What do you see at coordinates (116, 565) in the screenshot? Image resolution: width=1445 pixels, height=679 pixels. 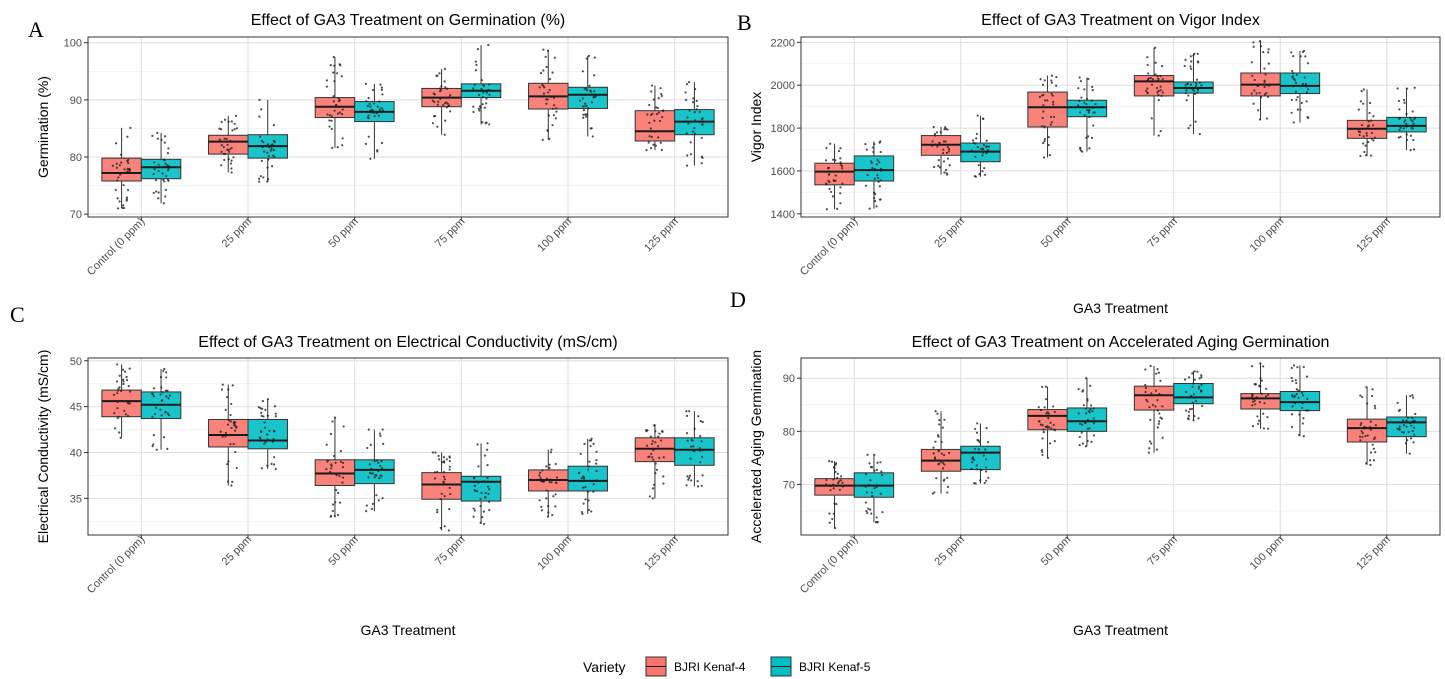 I see `x-tick-label: Control (0 ppm)` at bounding box center [116, 565].